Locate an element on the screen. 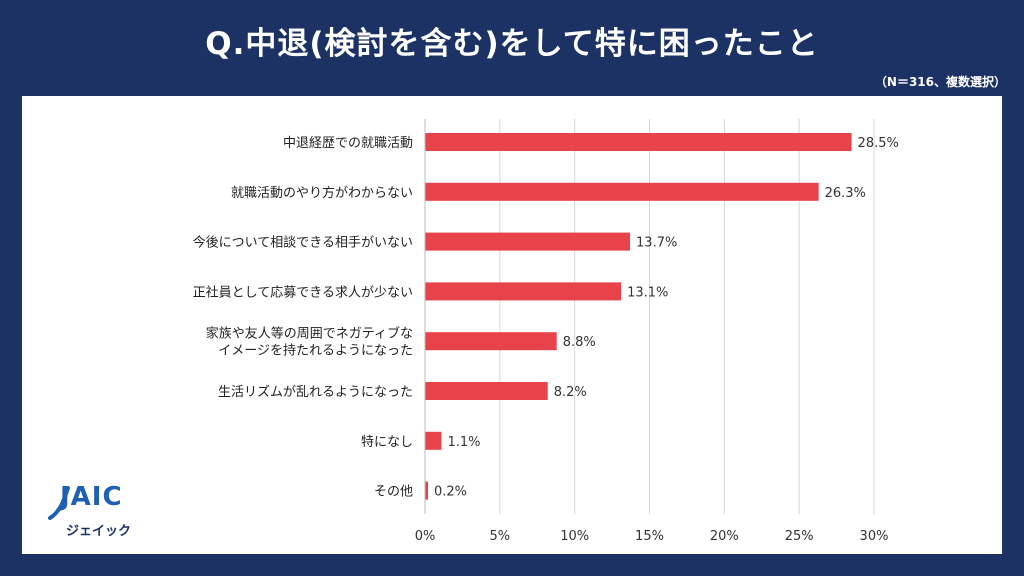  value-label: 26.3% is located at coordinates (845, 193).